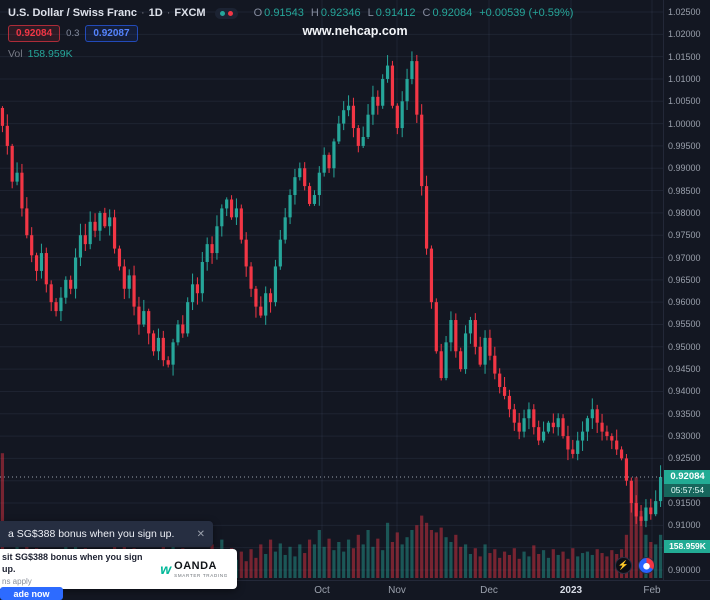 The image size is (710, 600). I want to click on current-price-label: 0.92084, so click(687, 476).